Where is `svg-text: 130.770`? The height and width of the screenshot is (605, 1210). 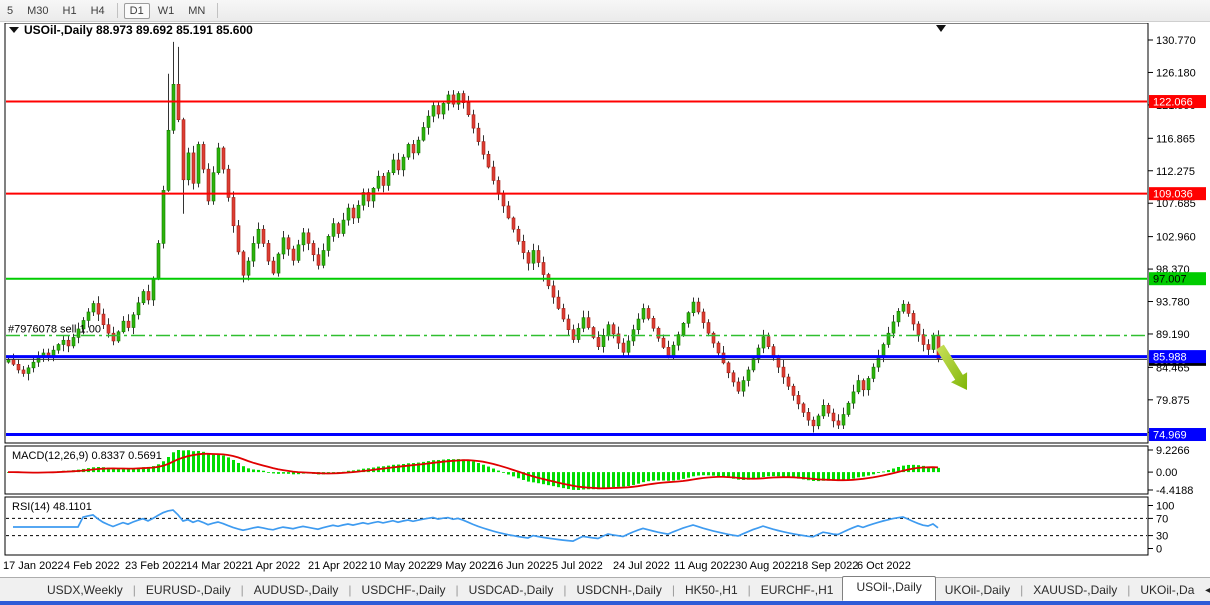 svg-text: 130.770 is located at coordinates (1176, 41).